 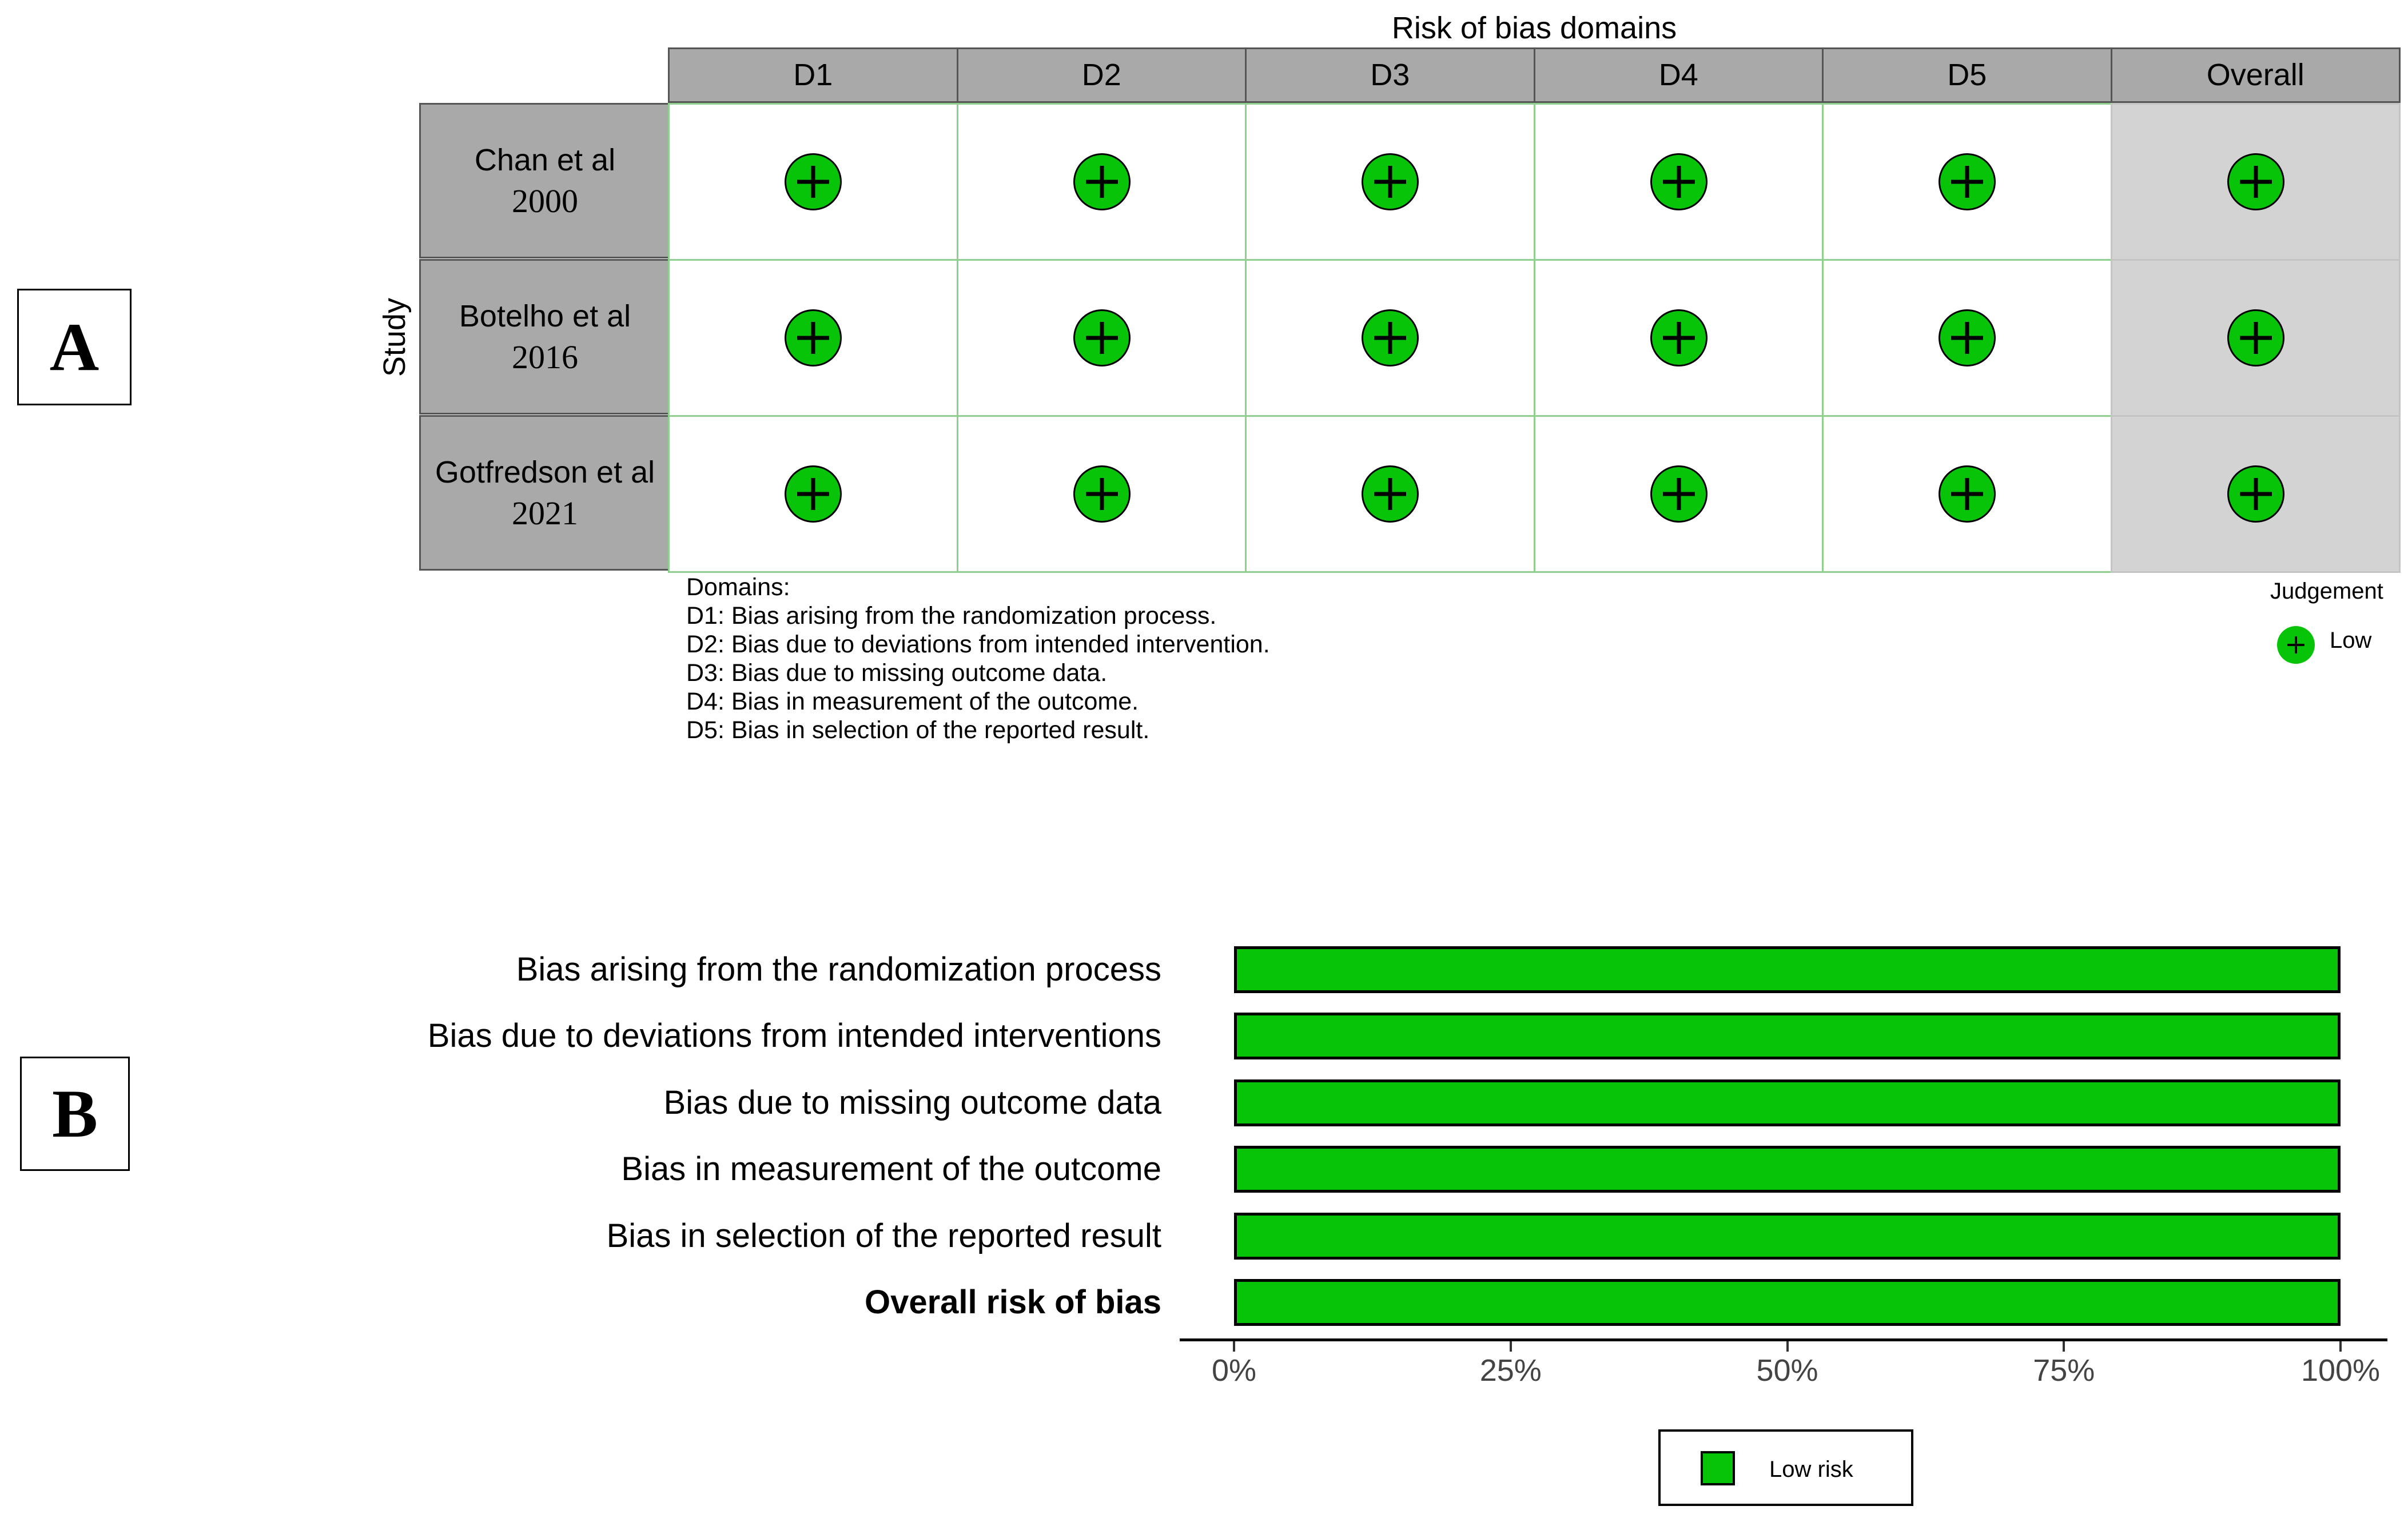 What do you see at coordinates (912, 1102) in the screenshot?
I see `bar-label: Bias due to missing outcome data` at bounding box center [912, 1102].